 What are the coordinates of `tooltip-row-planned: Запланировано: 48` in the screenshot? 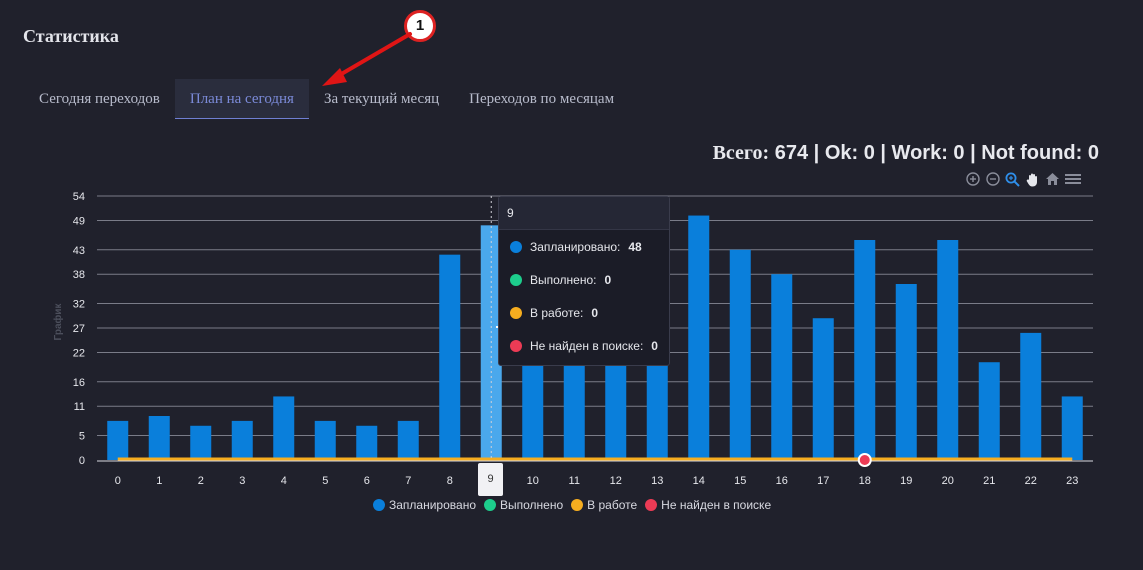 It's located at (584, 246).